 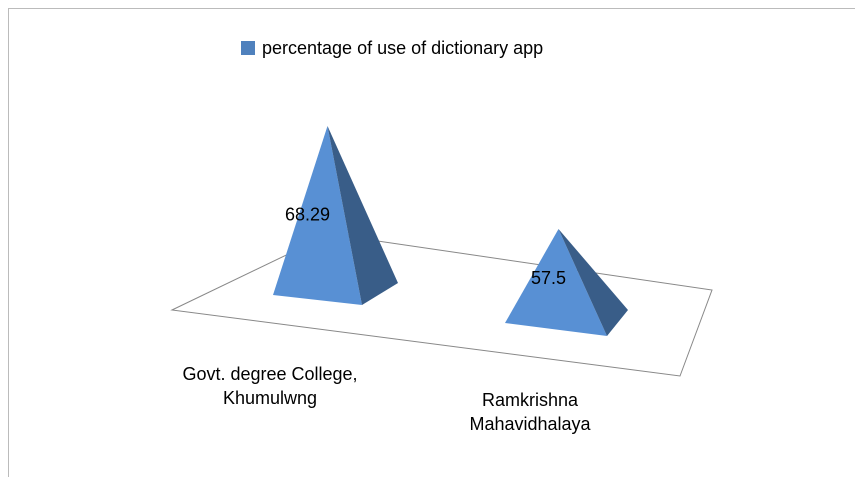 What do you see at coordinates (402, 48) in the screenshot?
I see `legend-label: percentage of use of dictionary app` at bounding box center [402, 48].